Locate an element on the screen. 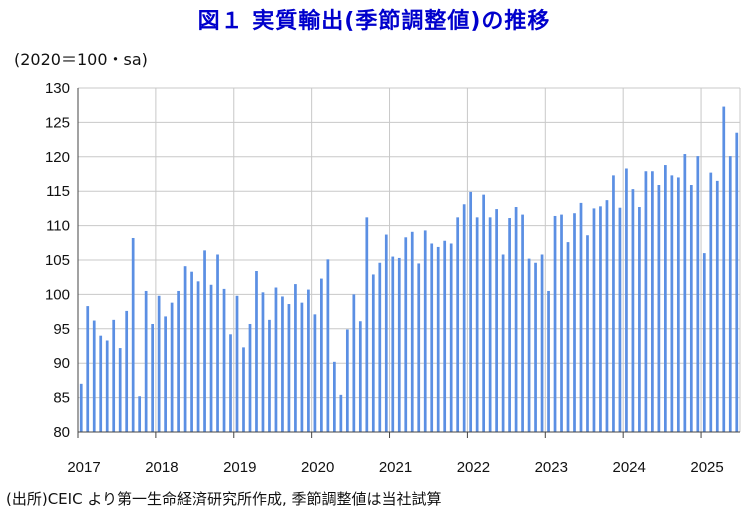  y-tick-label: 105 is located at coordinates (57, 260).